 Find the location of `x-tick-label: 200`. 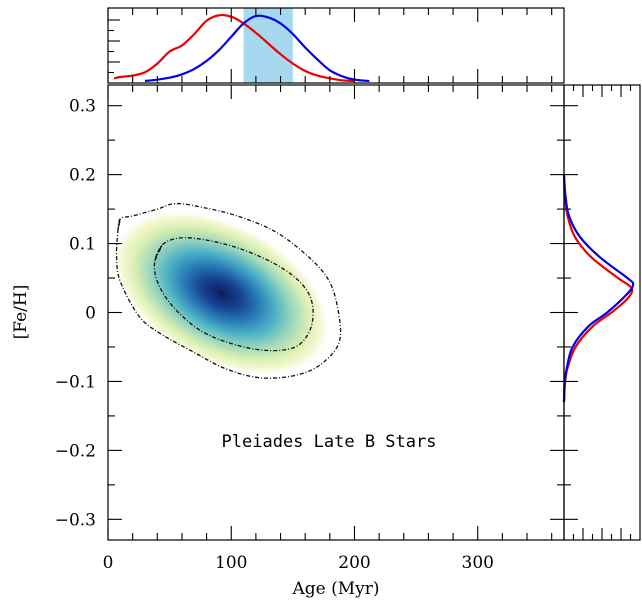

x-tick-label: 200 is located at coordinates (354, 563).